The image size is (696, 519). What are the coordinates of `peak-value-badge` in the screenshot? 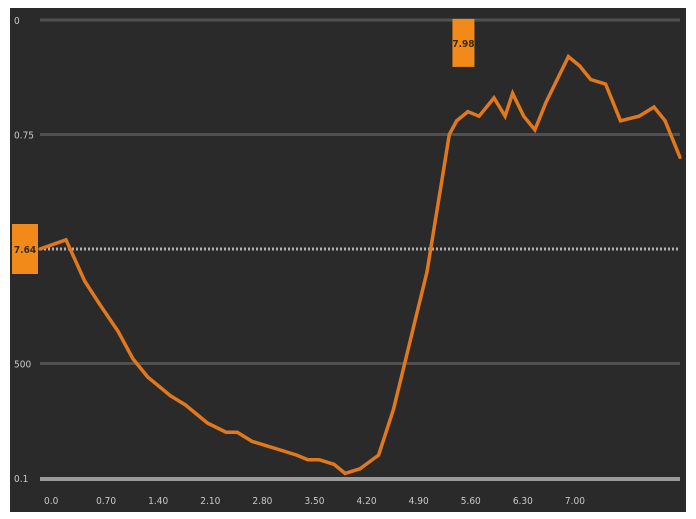 It's located at (463, 42).